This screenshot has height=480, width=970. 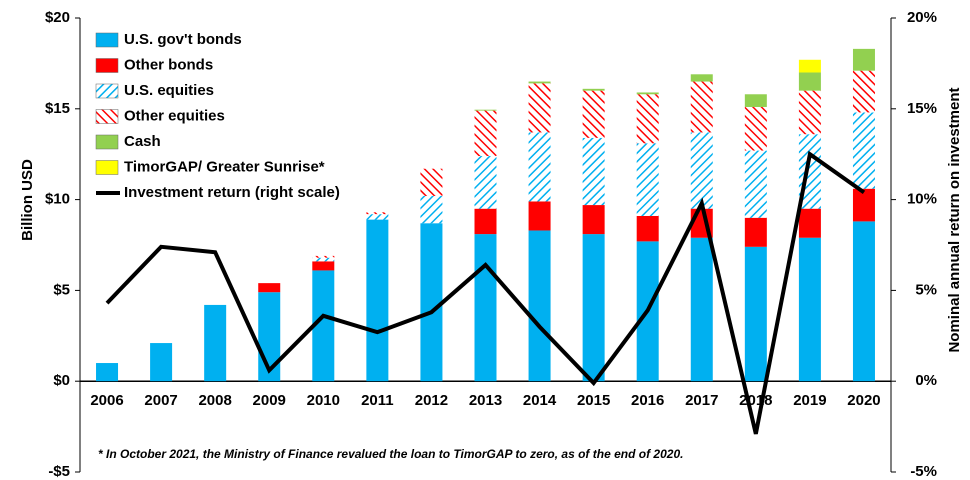 I want to click on legend-label: U.S. equities, so click(x=169, y=90).